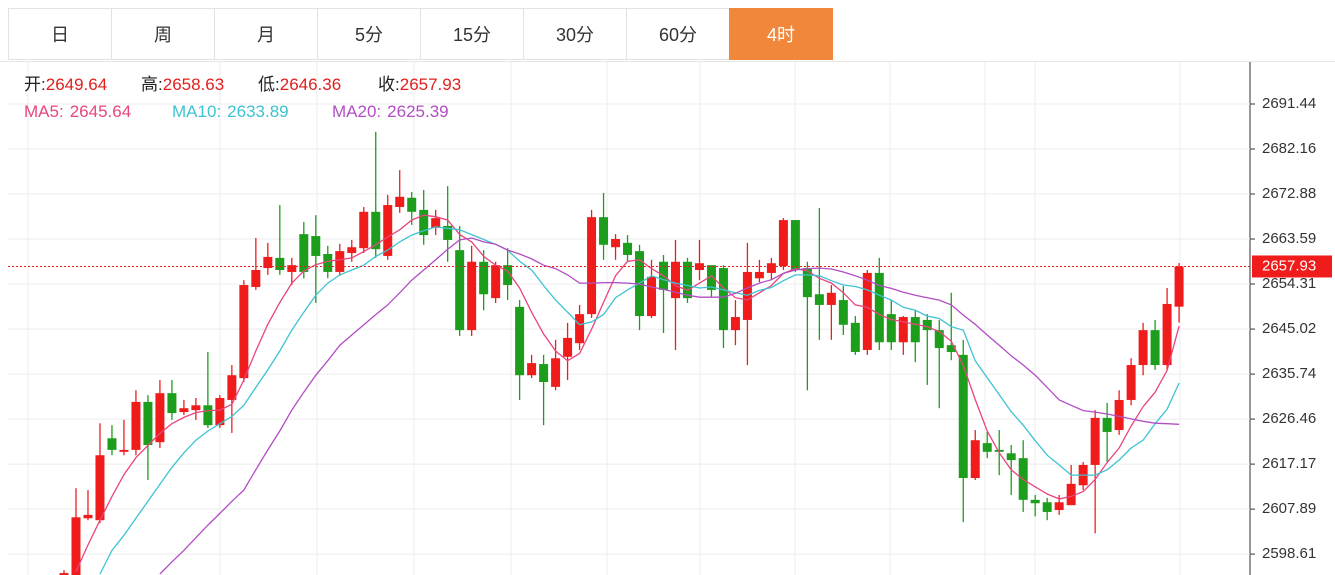  Describe the element at coordinates (354, 111) in the screenshot. I see `ma-legend-name: MA20` at that location.